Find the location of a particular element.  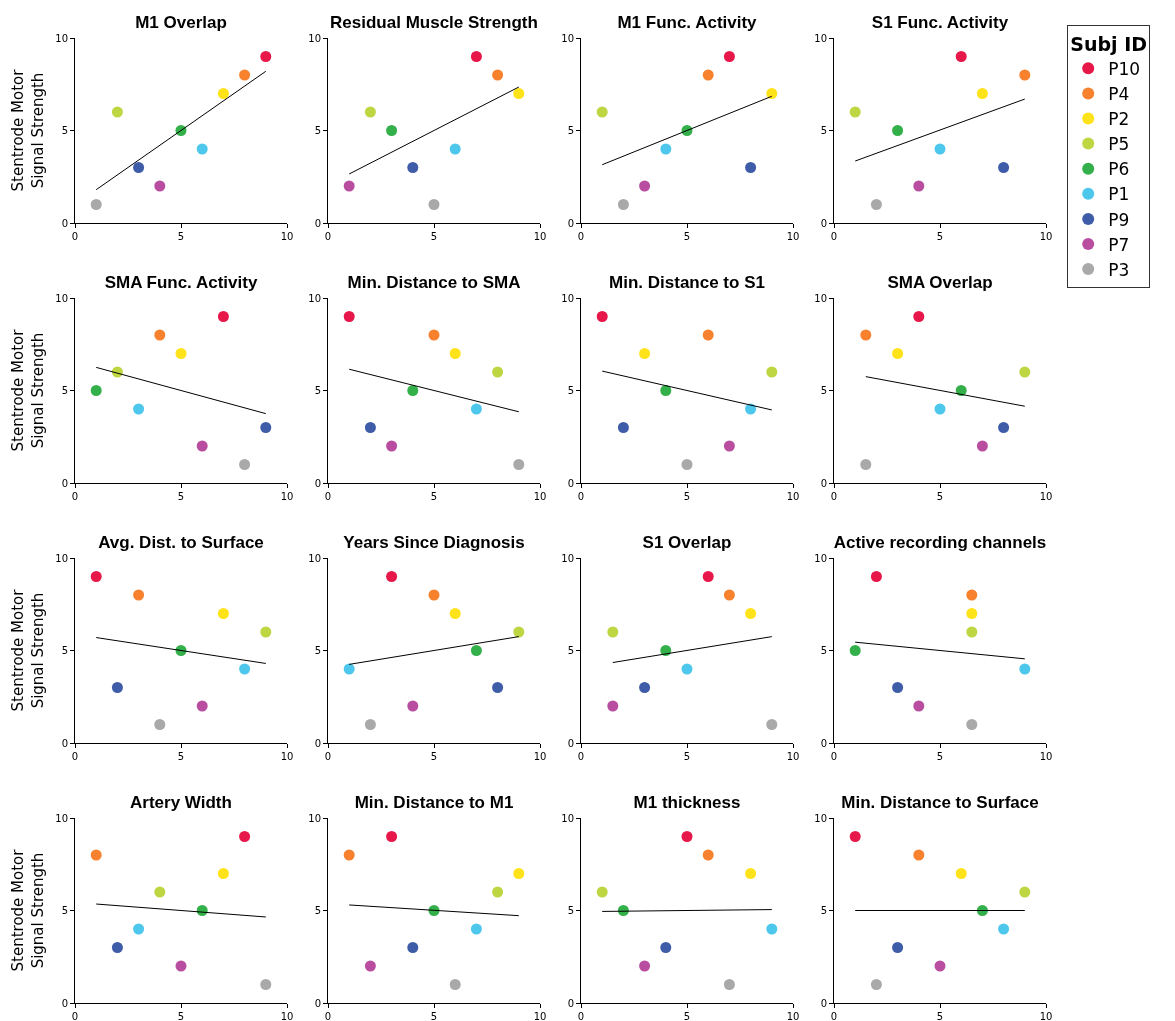

chart-title: Active recording channels is located at coordinates (940, 542).